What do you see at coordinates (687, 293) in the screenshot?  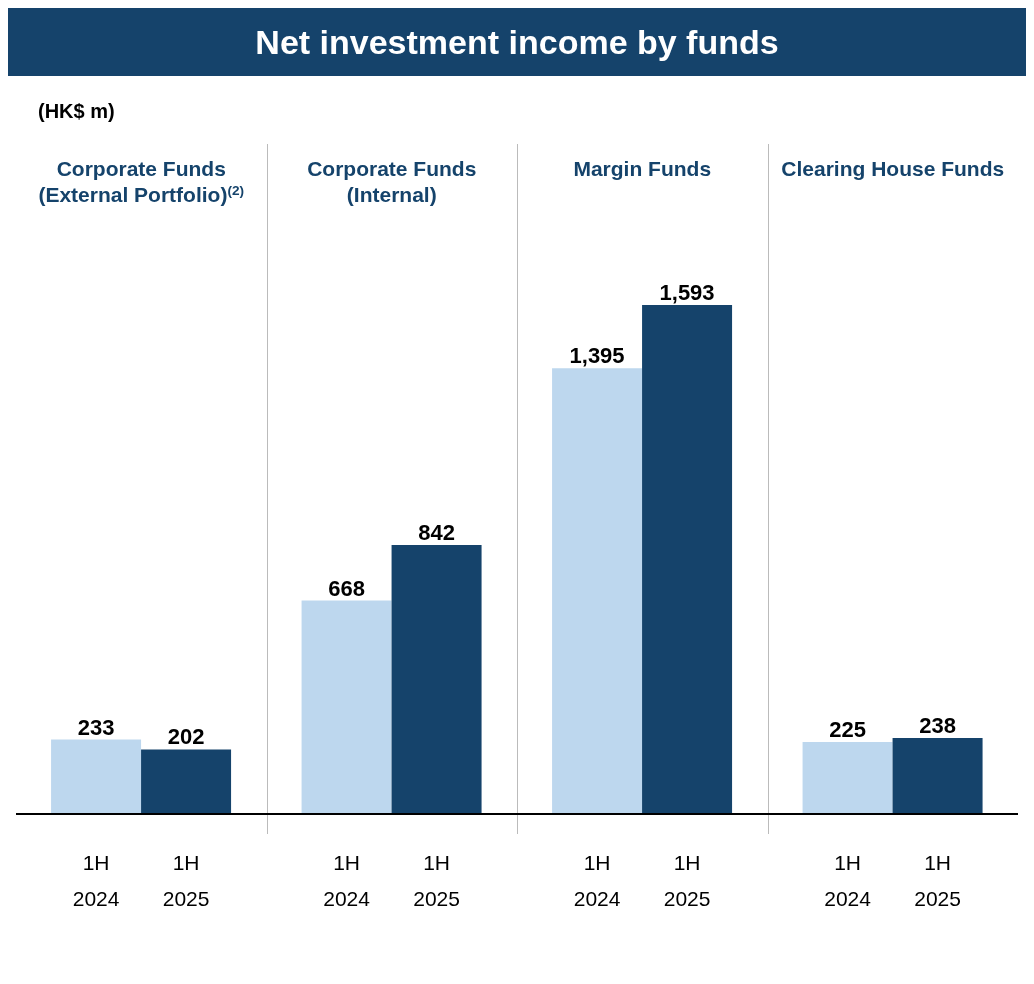 I see `data-label: 1,593` at bounding box center [687, 293].